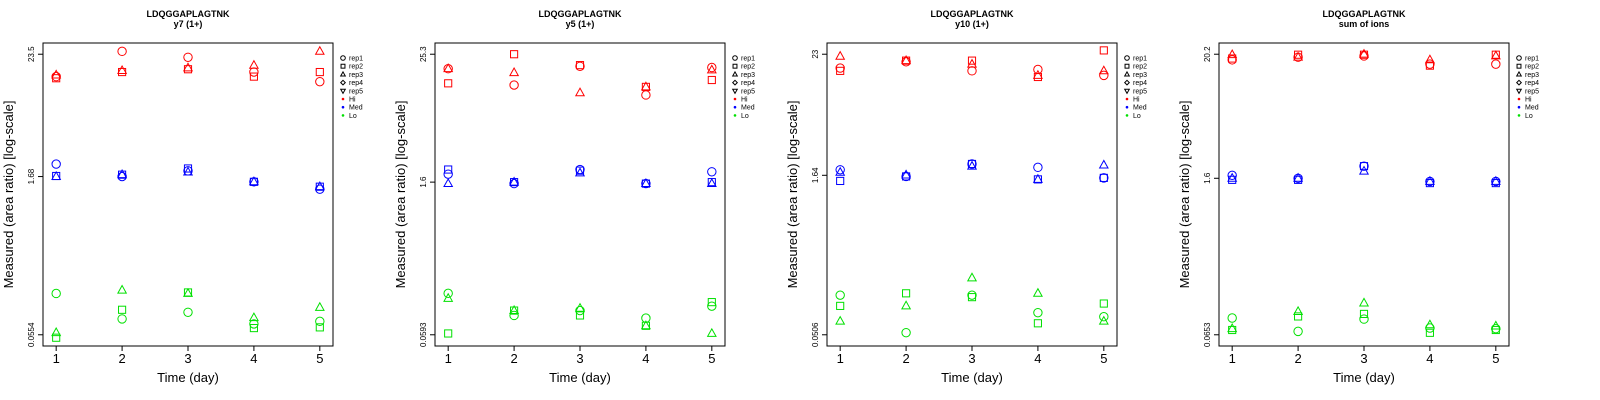 The height and width of the screenshot is (400, 1600). What do you see at coordinates (815, 53) in the screenshot?
I see `y-tick-label: 23` at bounding box center [815, 53].